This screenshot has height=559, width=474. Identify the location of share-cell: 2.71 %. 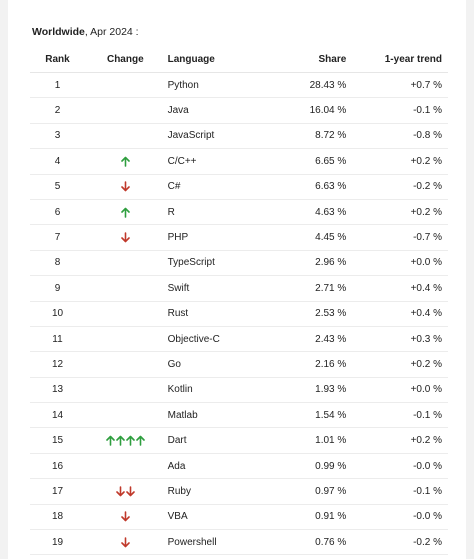
(311, 288).